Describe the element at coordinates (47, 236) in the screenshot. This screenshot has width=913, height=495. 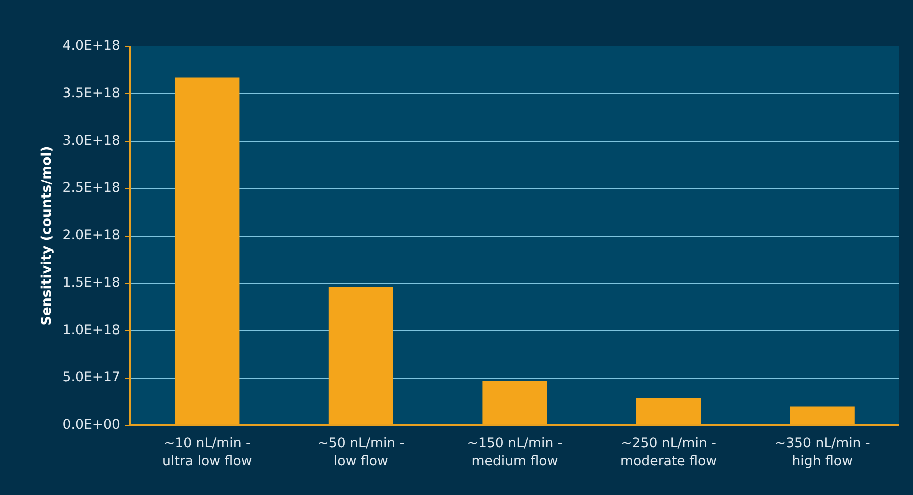
I see `y-axis-title: Sensitivity (counts/mol)` at that location.